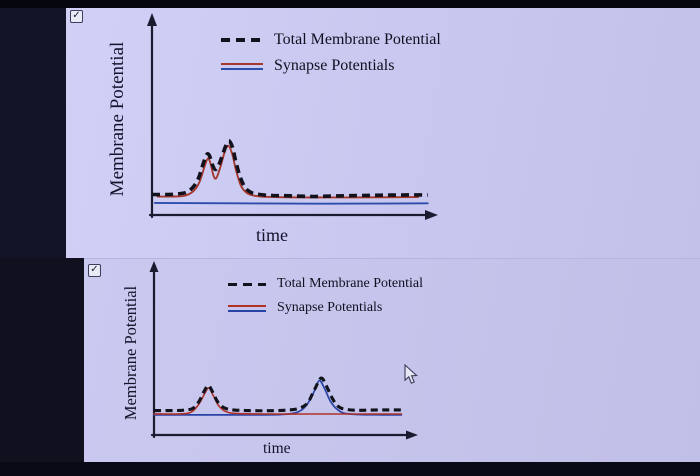  I want to click on bezel-left-upper, so click(33, 133).